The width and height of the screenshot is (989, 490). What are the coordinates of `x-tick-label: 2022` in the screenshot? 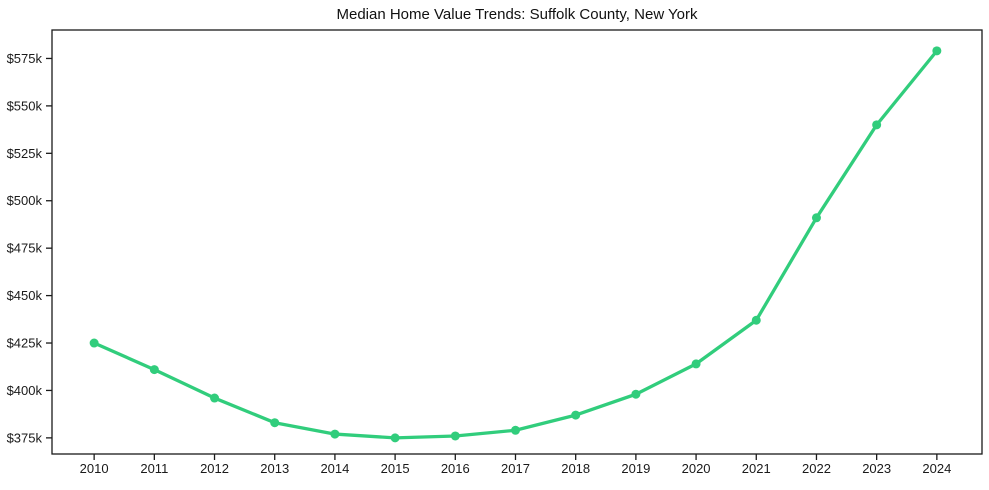 It's located at (816, 468).